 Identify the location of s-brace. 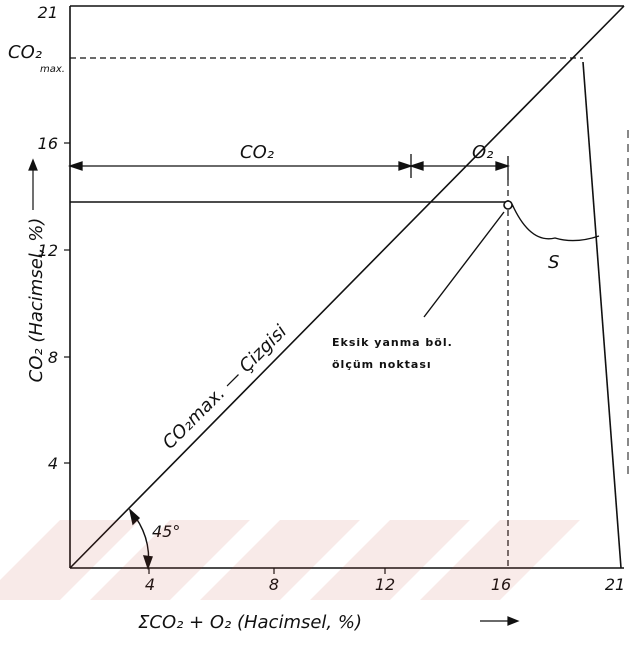
(555, 222).